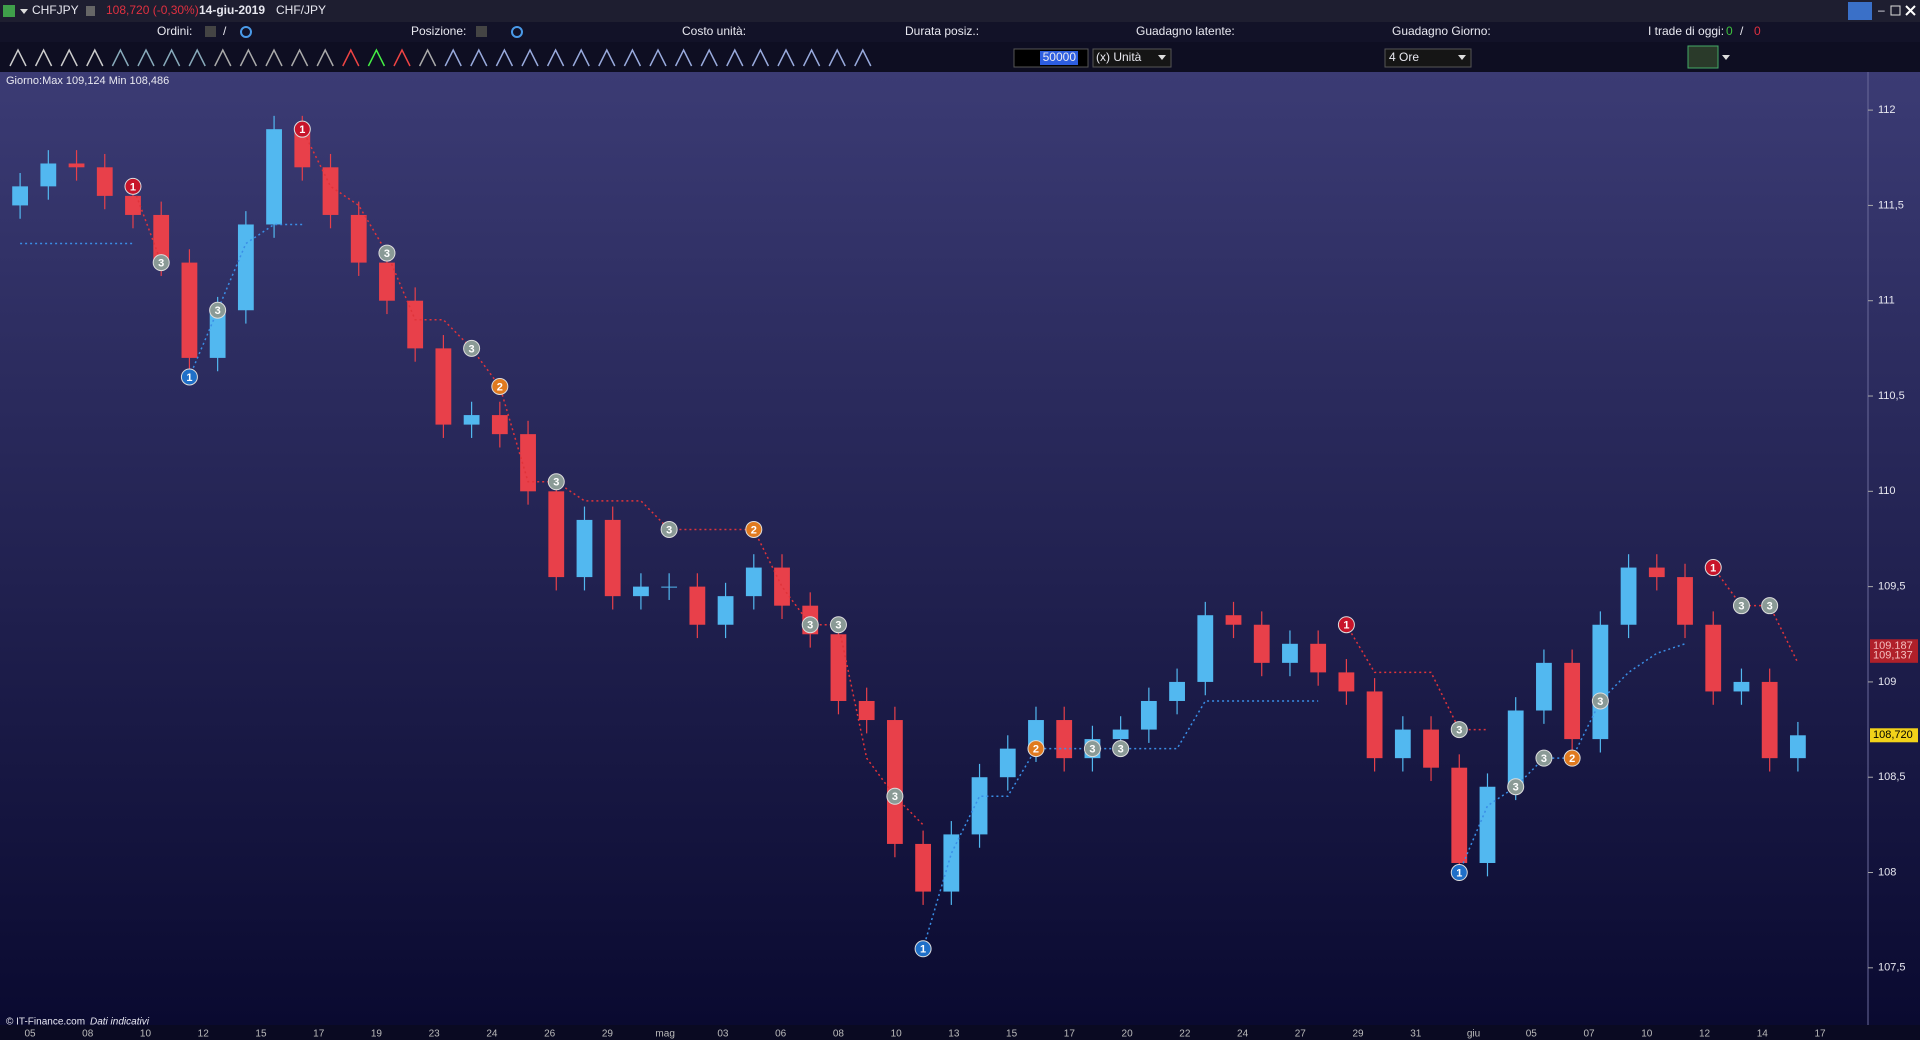  I want to click on restore-button, so click(1895, 10).